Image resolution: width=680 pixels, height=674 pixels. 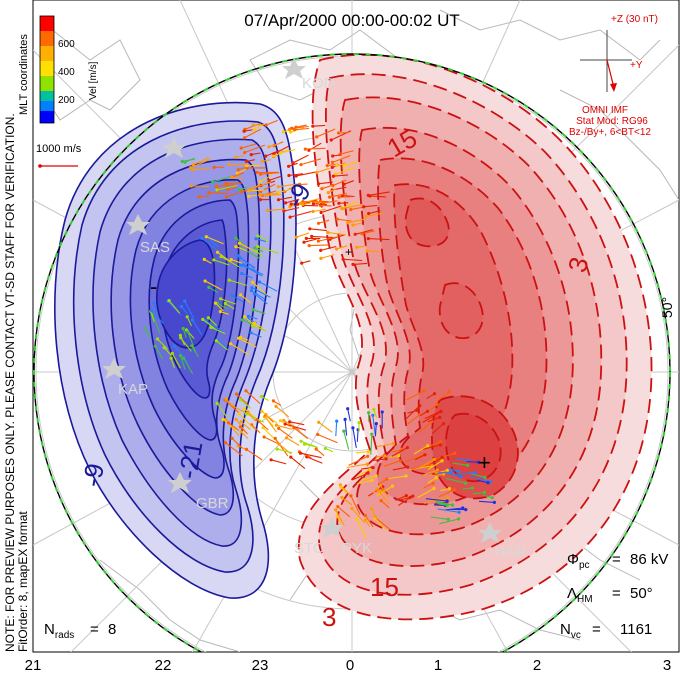 I want to click on imf-condition: Bz-/By+, 6<BT<12, so click(x=610, y=132).